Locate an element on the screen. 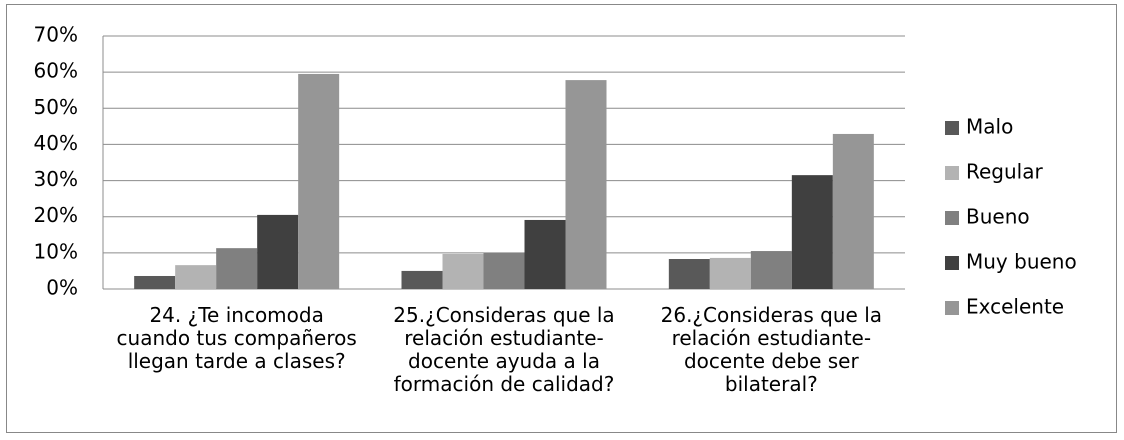  y-tick-label: 50% is located at coordinates (56, 107).